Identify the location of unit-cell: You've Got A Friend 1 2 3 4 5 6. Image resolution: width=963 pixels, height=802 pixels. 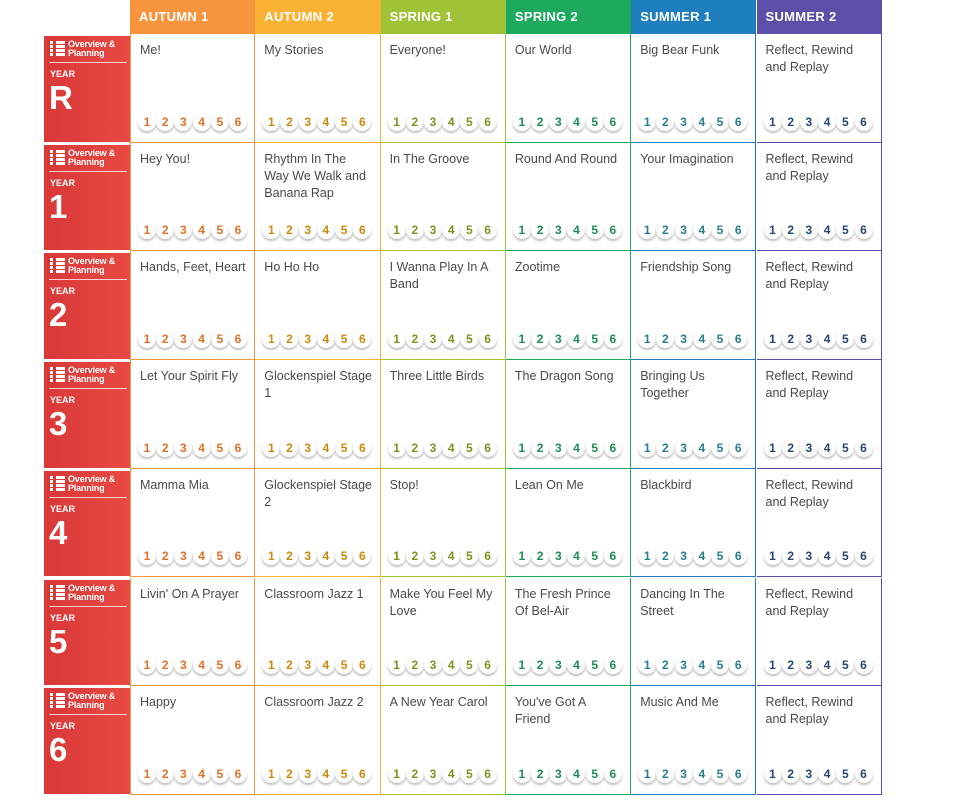
(568, 740).